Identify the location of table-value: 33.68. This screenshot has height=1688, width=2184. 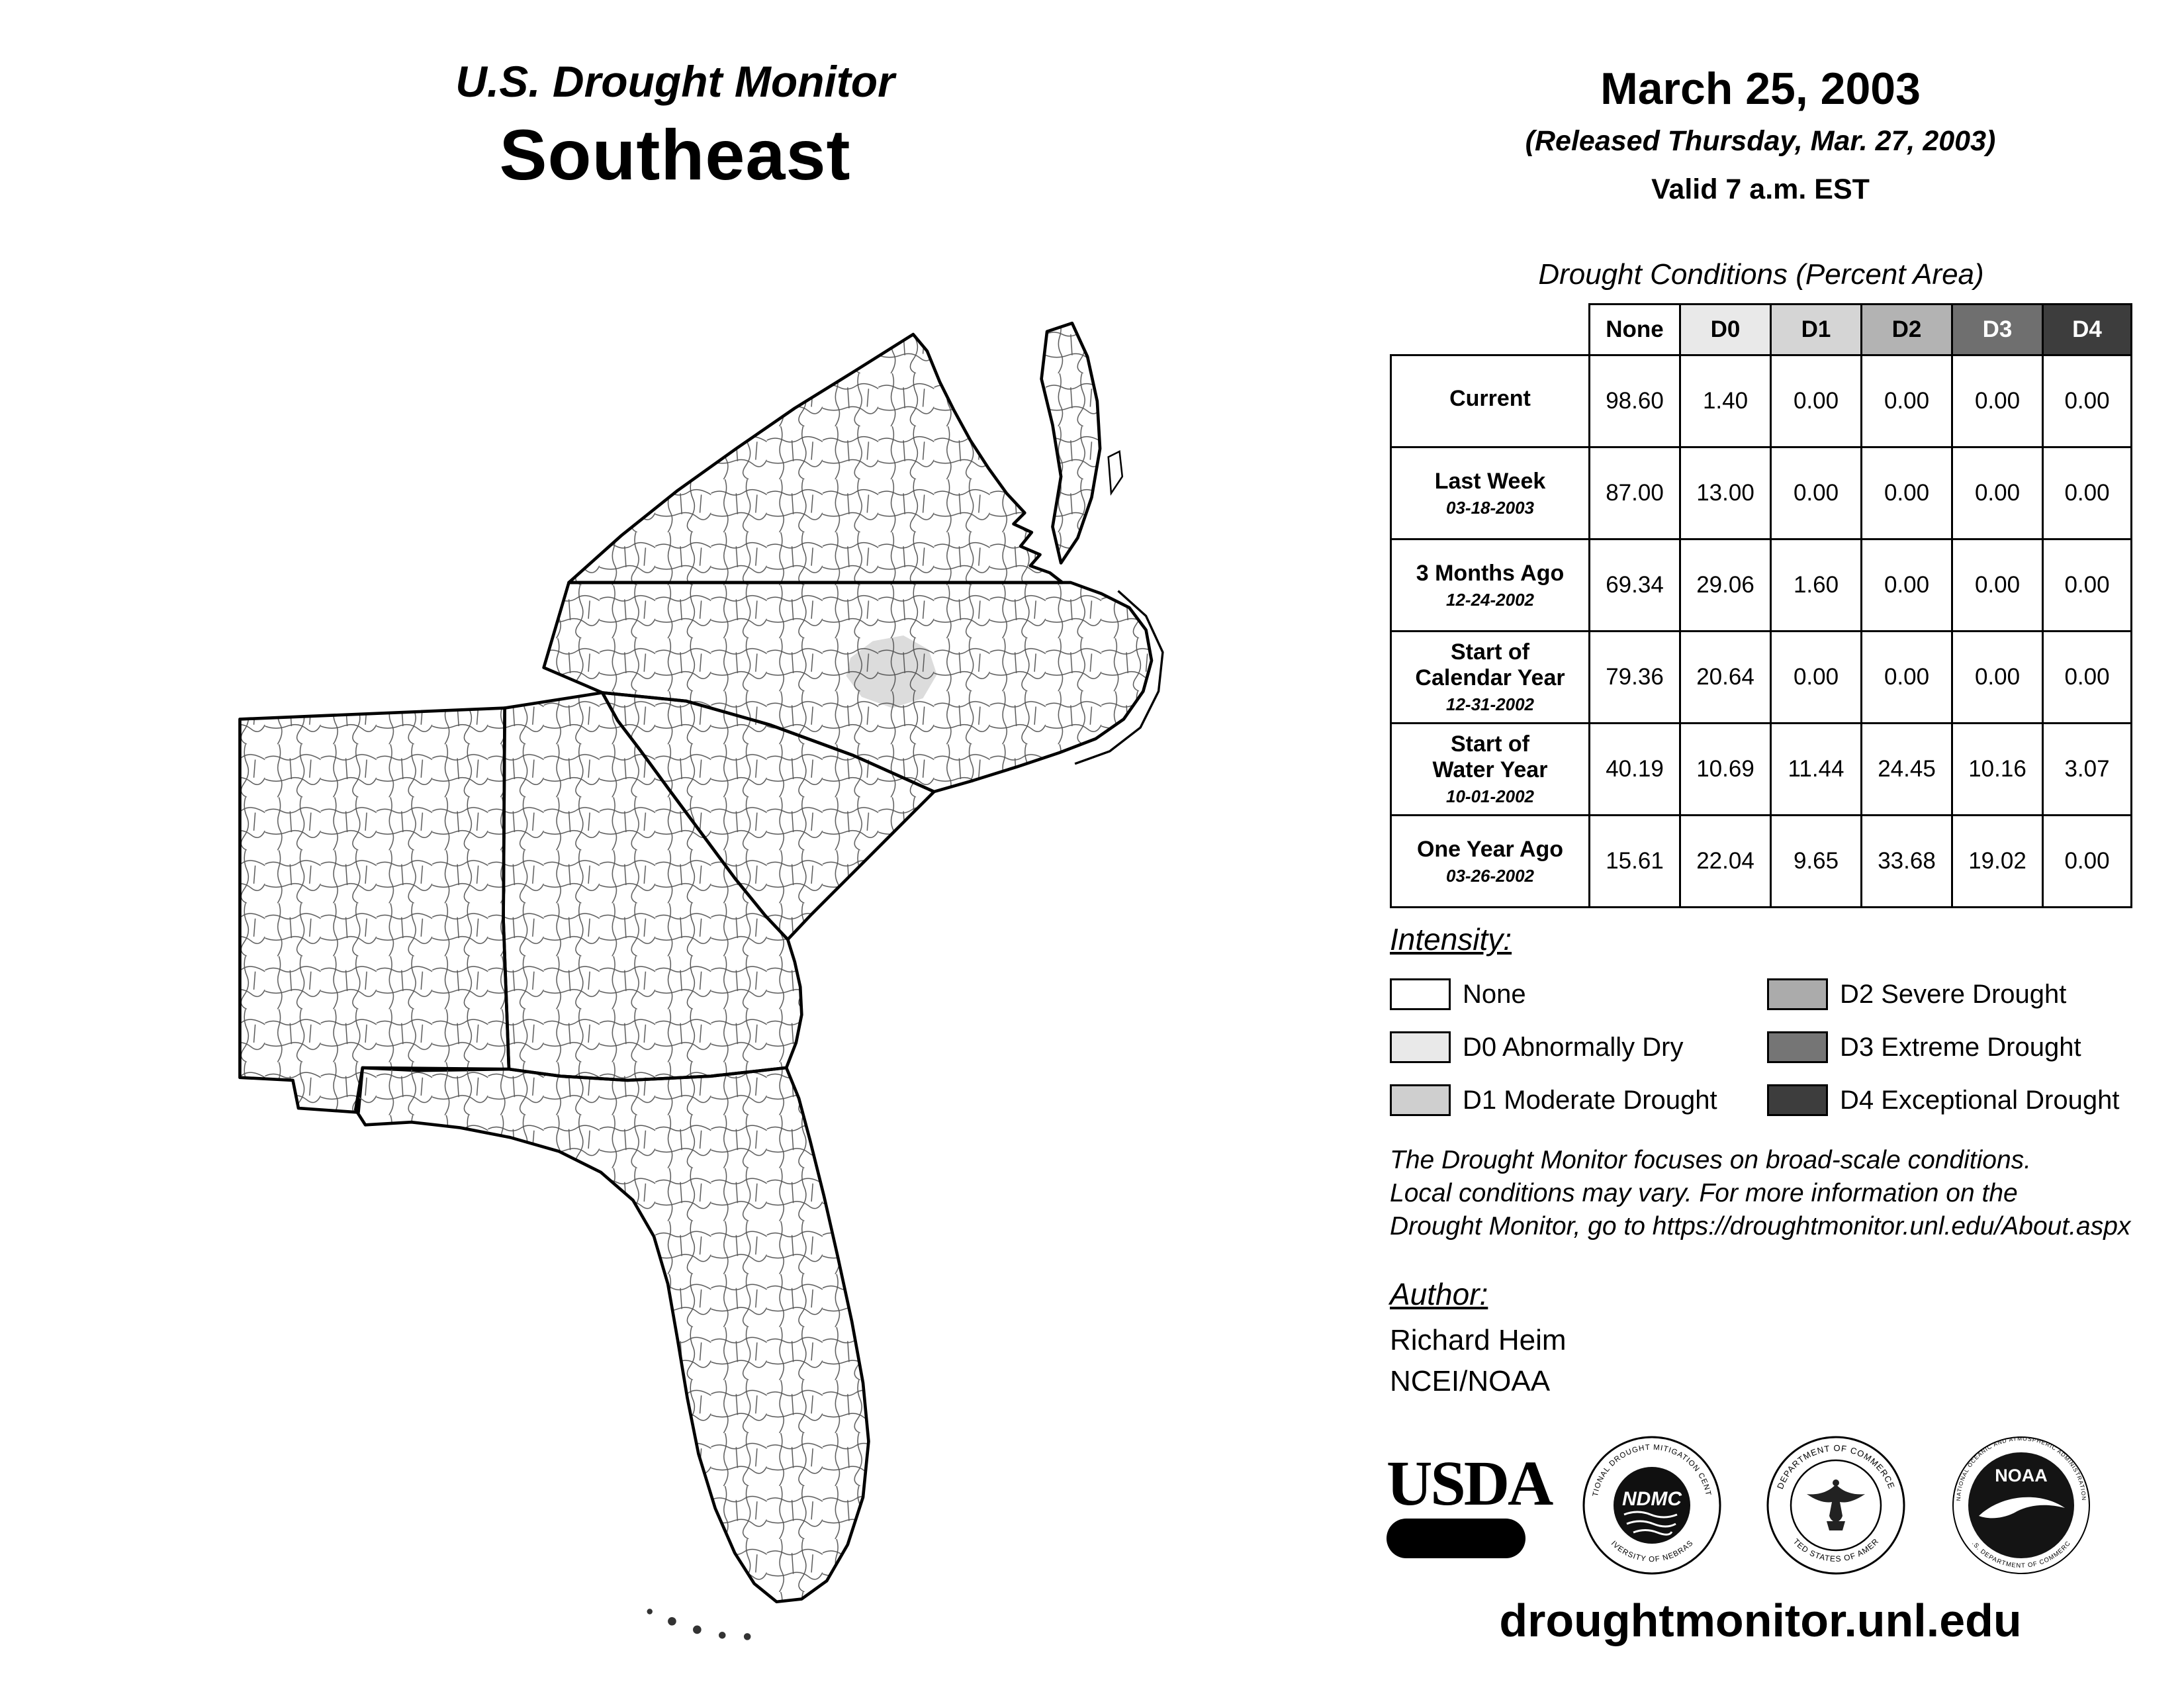
(1905, 861).